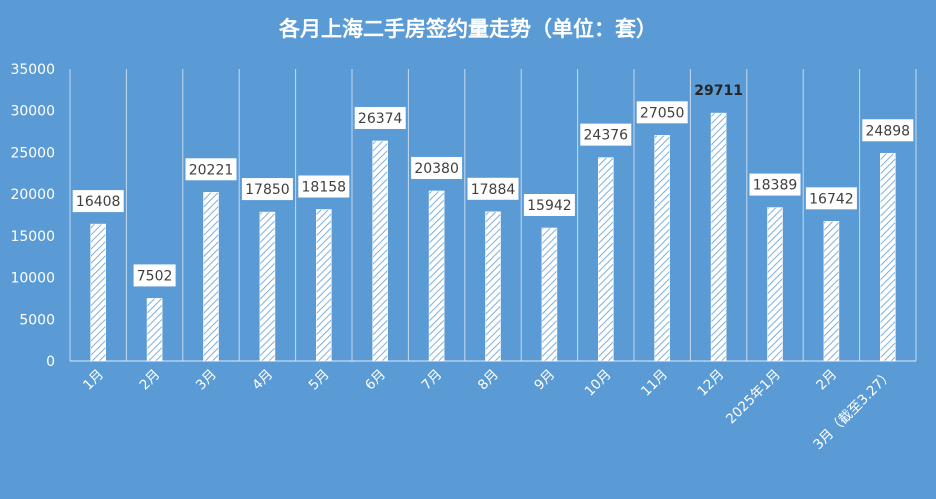 The width and height of the screenshot is (936, 499). I want to click on data-label: 26374, so click(380, 119).